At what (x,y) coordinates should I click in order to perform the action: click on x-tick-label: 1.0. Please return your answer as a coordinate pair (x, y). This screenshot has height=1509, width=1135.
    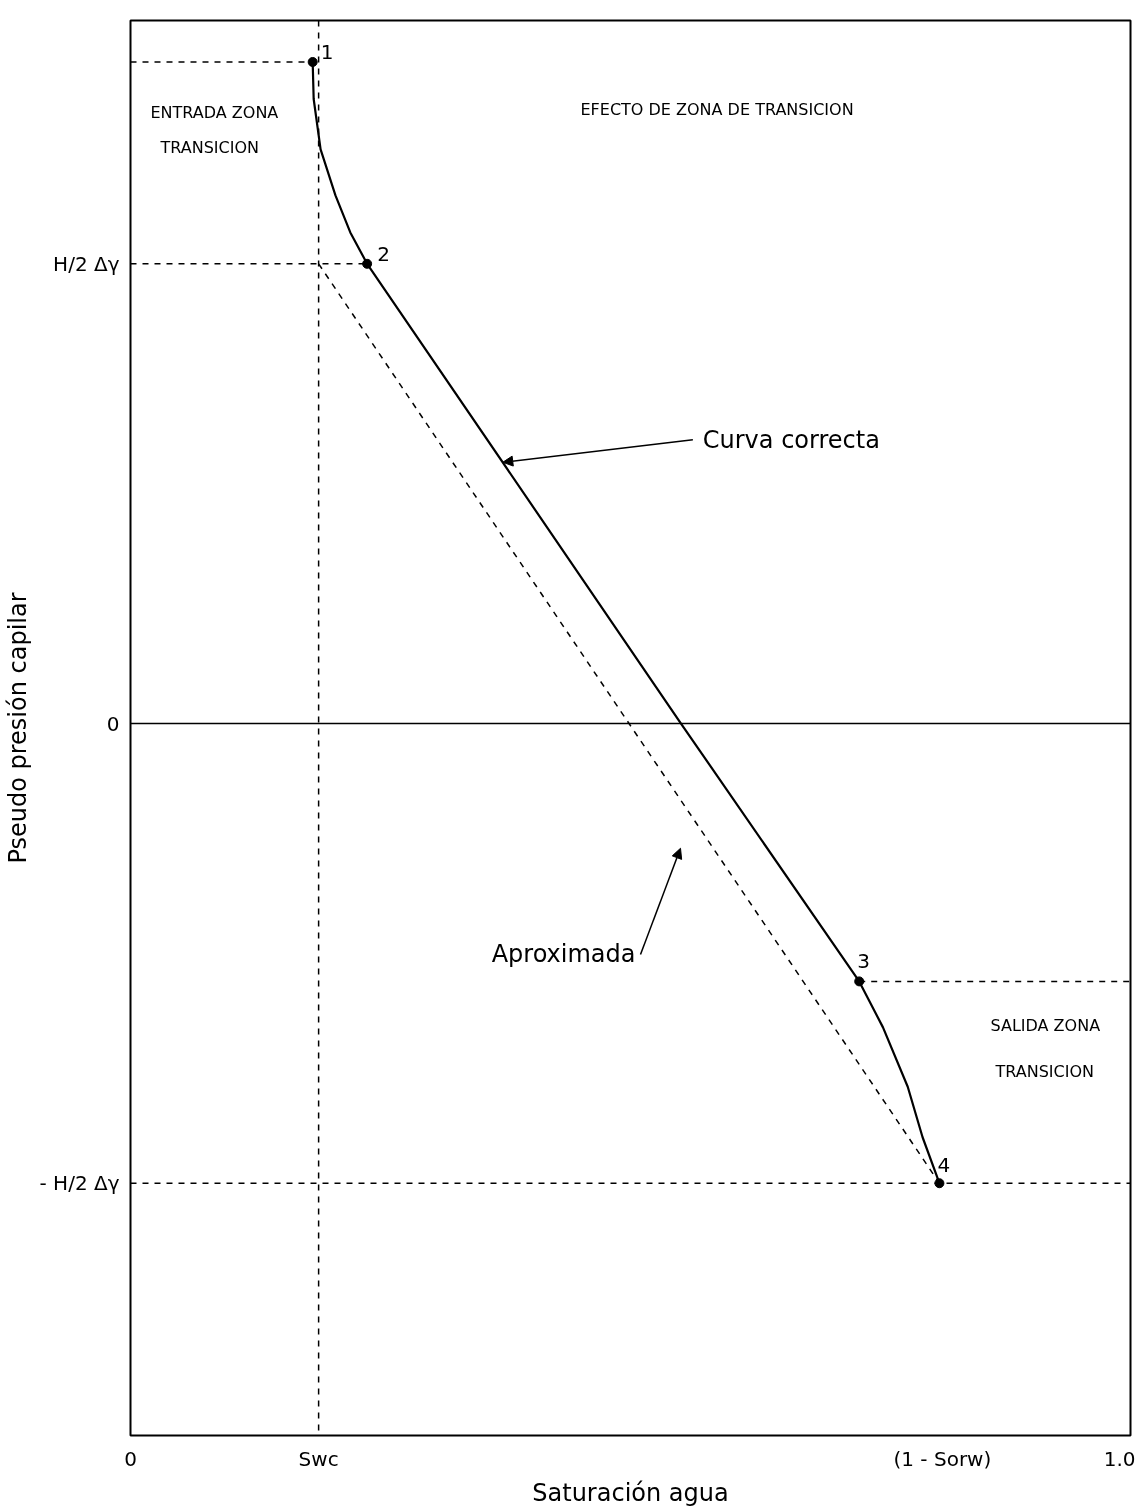
    Looking at the image, I should click on (1119, 1458).